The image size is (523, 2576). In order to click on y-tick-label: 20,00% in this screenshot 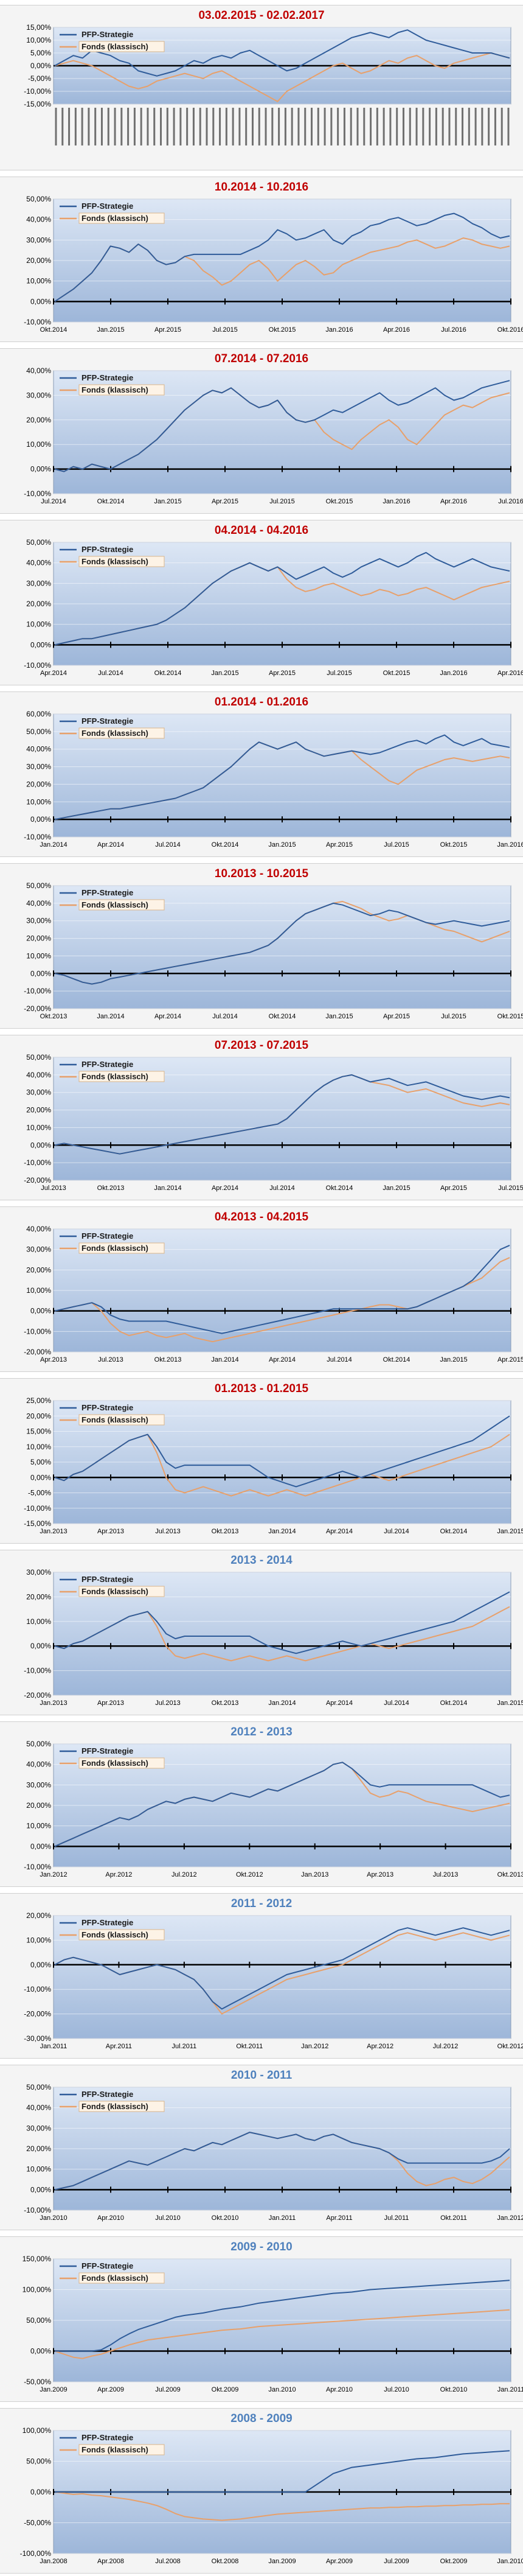, I will do `click(39, 1416)`.